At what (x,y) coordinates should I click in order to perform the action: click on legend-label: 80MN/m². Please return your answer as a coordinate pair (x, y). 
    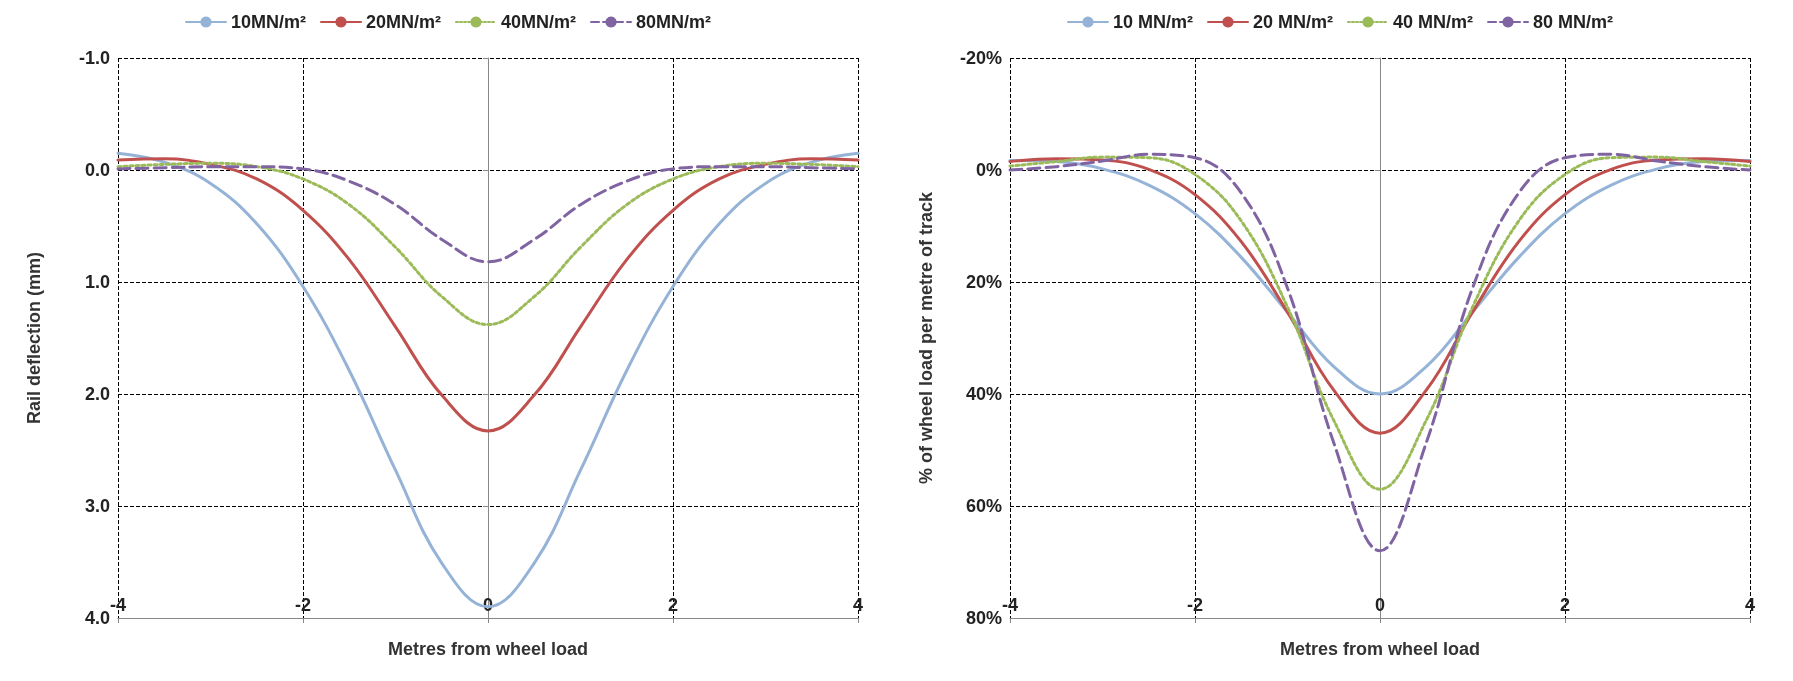
    Looking at the image, I should click on (674, 22).